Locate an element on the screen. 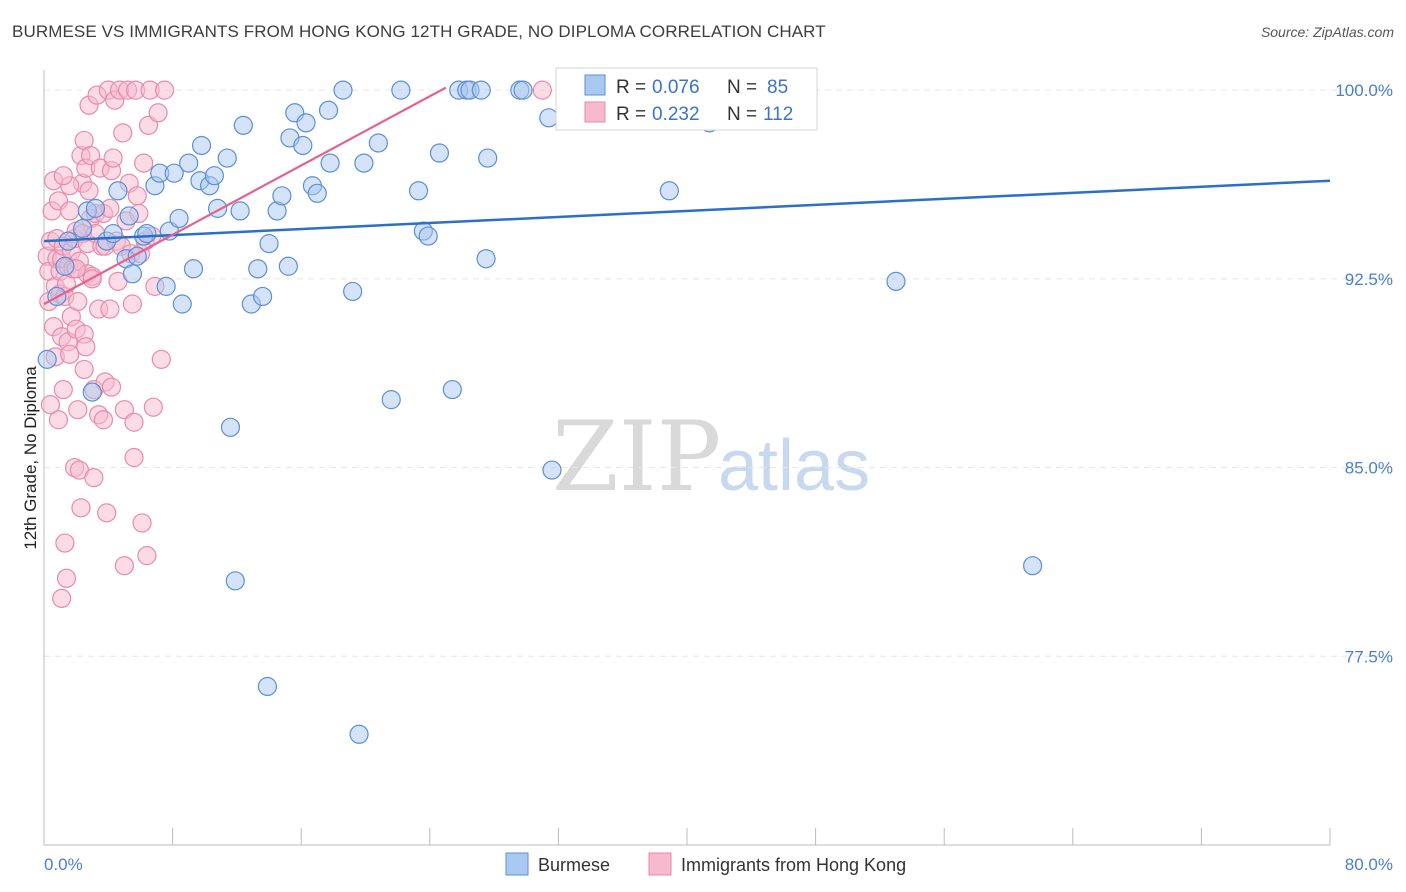 The width and height of the screenshot is (1406, 892). y-tick-label: 100.0% is located at coordinates (1364, 90).